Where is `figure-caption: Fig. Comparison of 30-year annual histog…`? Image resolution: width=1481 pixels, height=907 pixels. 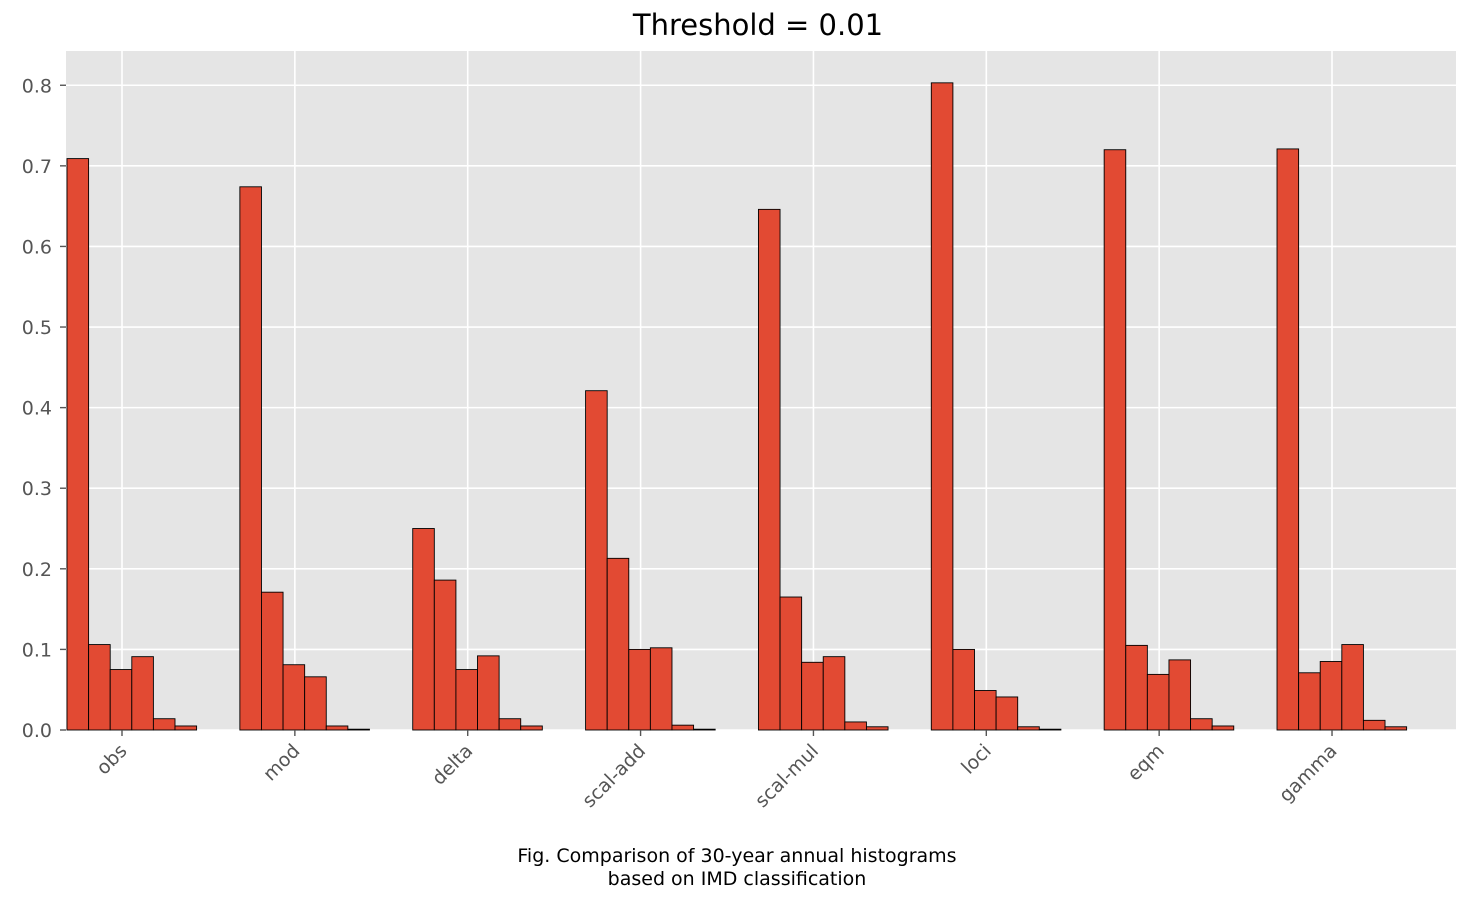 figure-caption: Fig. Comparison of 30-year annual histog… is located at coordinates (737, 868).